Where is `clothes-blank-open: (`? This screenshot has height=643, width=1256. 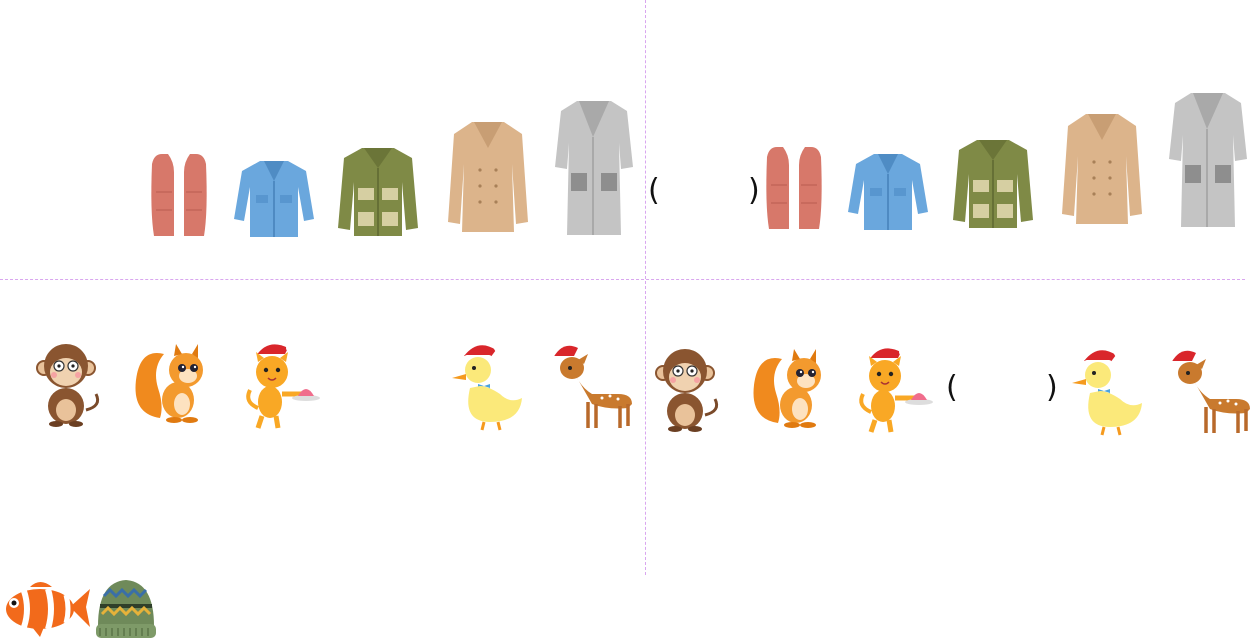 clothes-blank-open: ( is located at coordinates (654, 190).